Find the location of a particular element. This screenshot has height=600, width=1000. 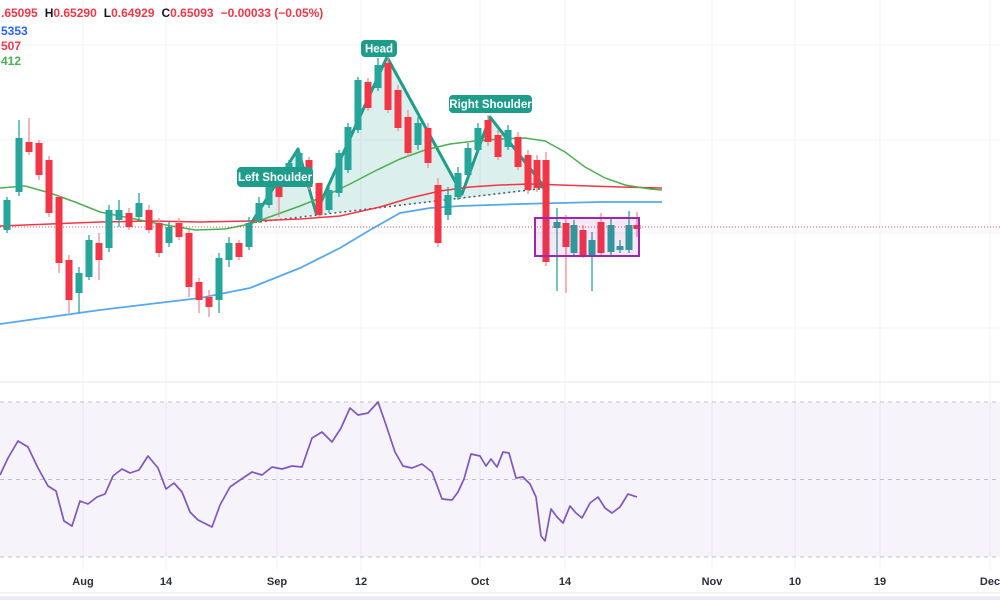

ma-value-red: 507 is located at coordinates (11, 46).